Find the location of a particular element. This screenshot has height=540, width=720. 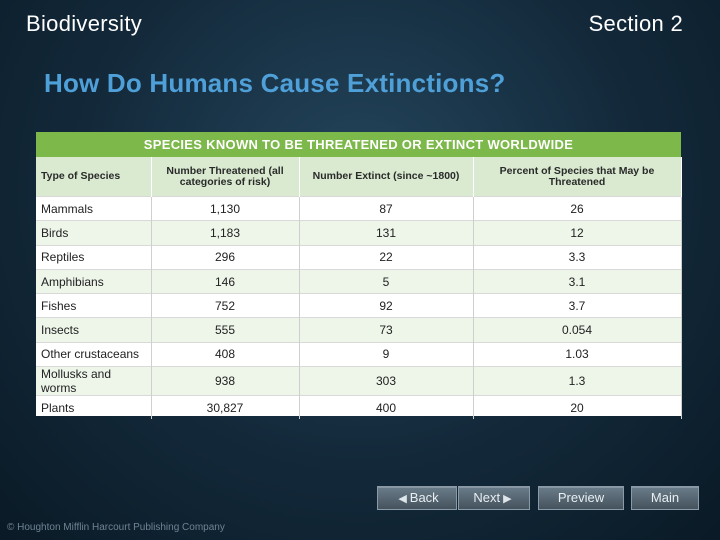

table-row: Insects 555 73 0.054 is located at coordinates (359, 330).